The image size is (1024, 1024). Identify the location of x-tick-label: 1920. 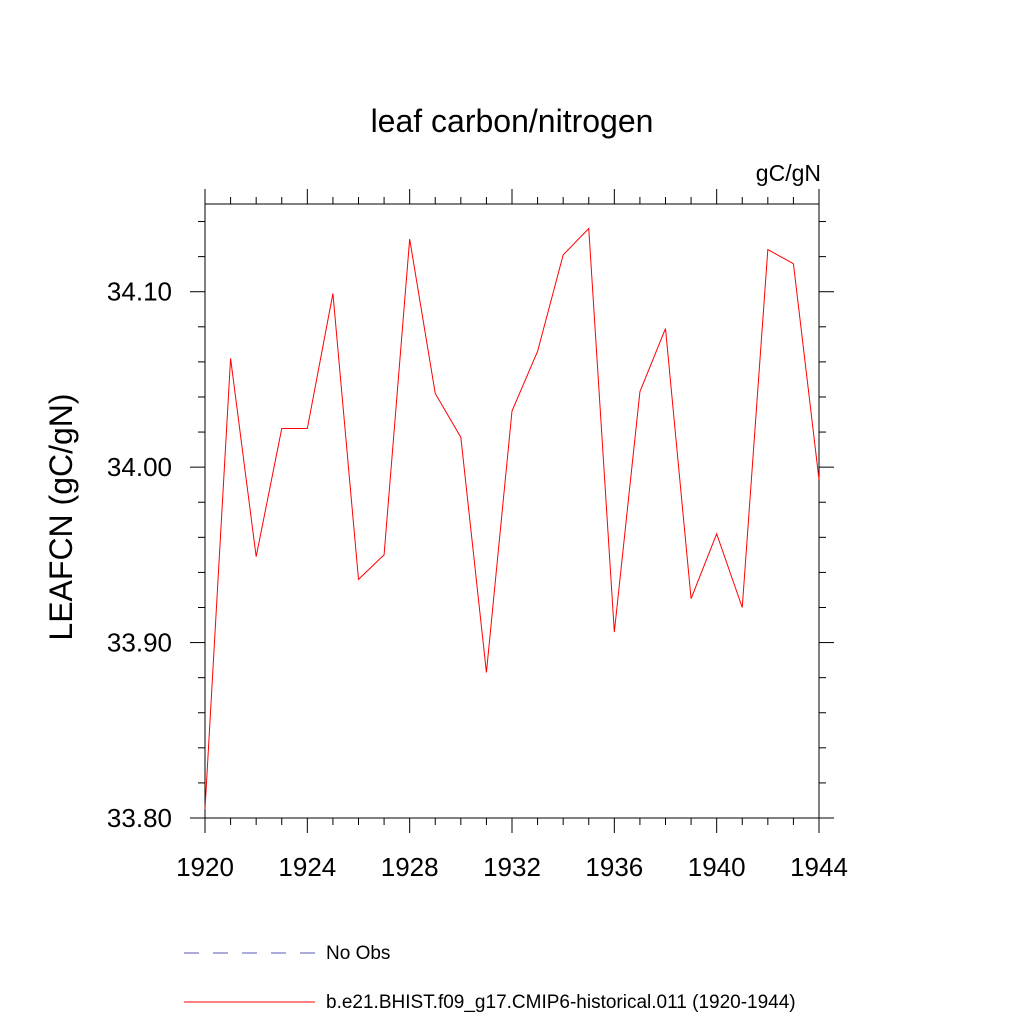
(205, 867).